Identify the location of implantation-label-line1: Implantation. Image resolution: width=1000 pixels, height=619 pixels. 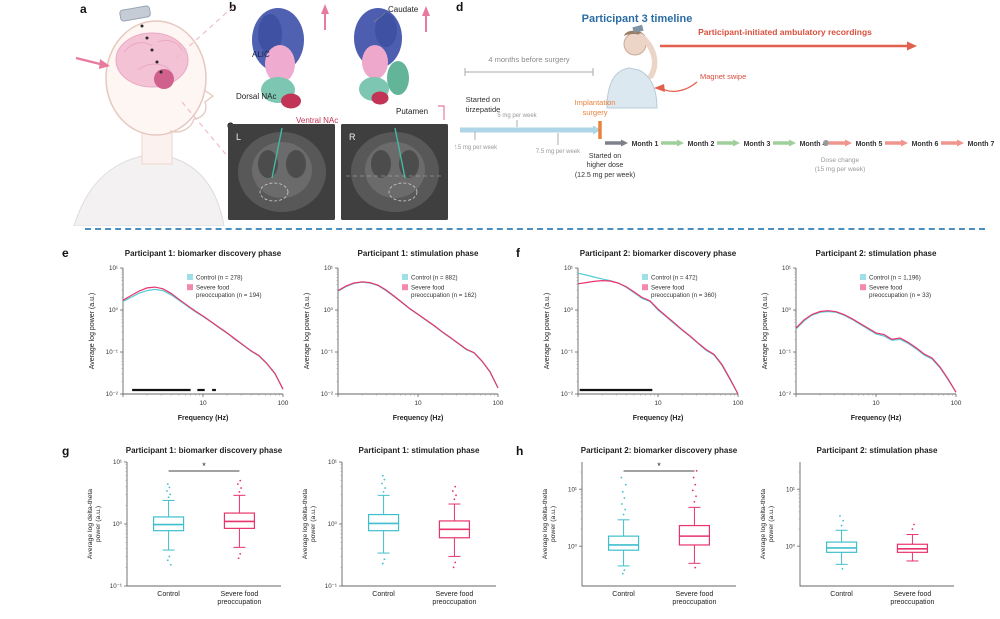
(595, 102).